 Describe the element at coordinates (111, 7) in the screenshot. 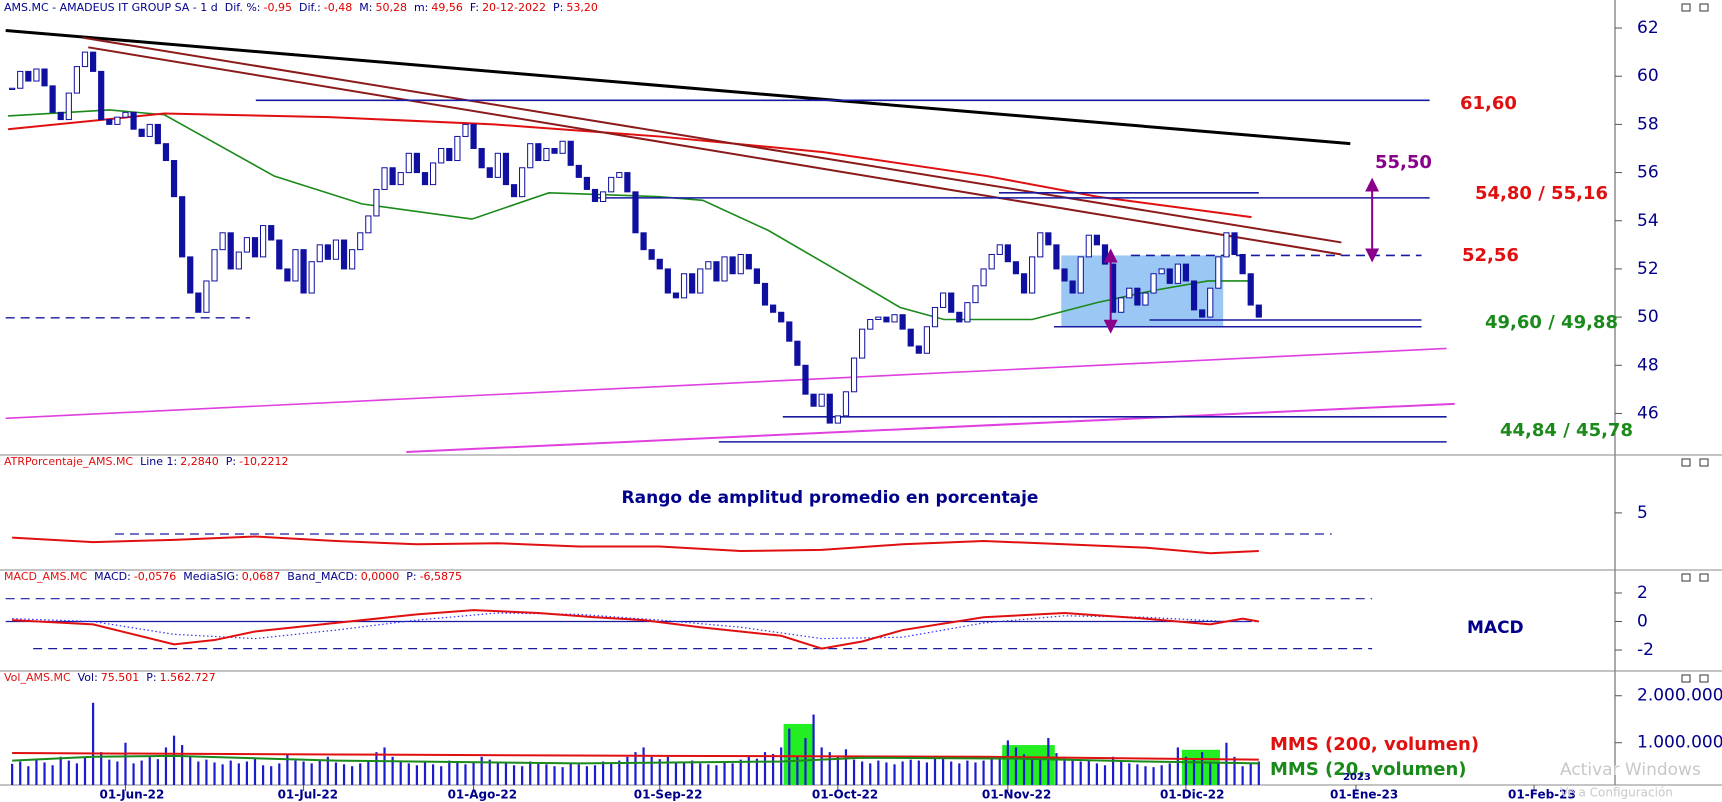

I see `header-name: AMS.MC - AMADEUS IT GROUP SA - 1 d` at that location.